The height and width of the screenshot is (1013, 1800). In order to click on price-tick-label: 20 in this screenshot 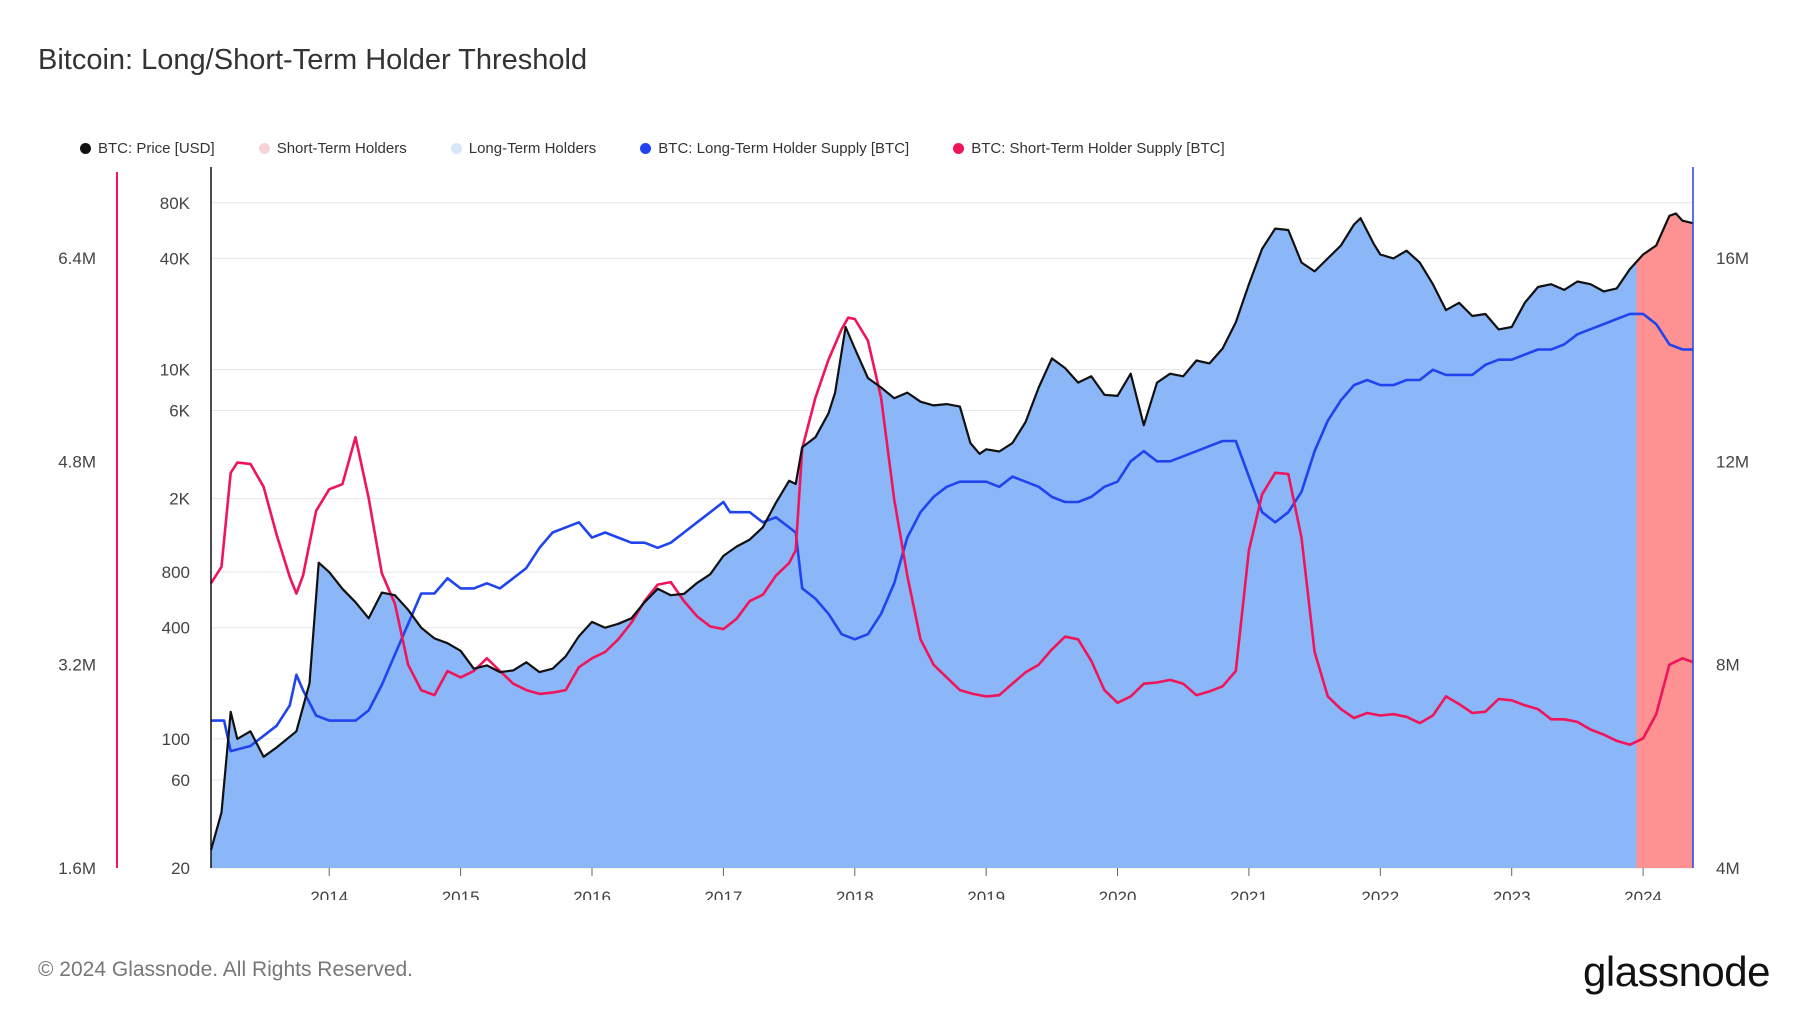, I will do `click(180, 868)`.